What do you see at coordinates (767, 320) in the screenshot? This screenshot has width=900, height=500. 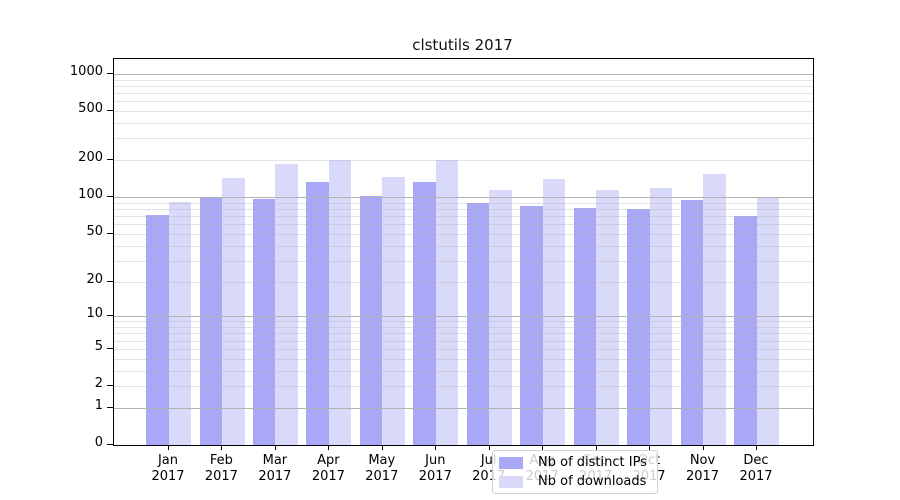 I see `bar-dec-downloads` at bounding box center [767, 320].